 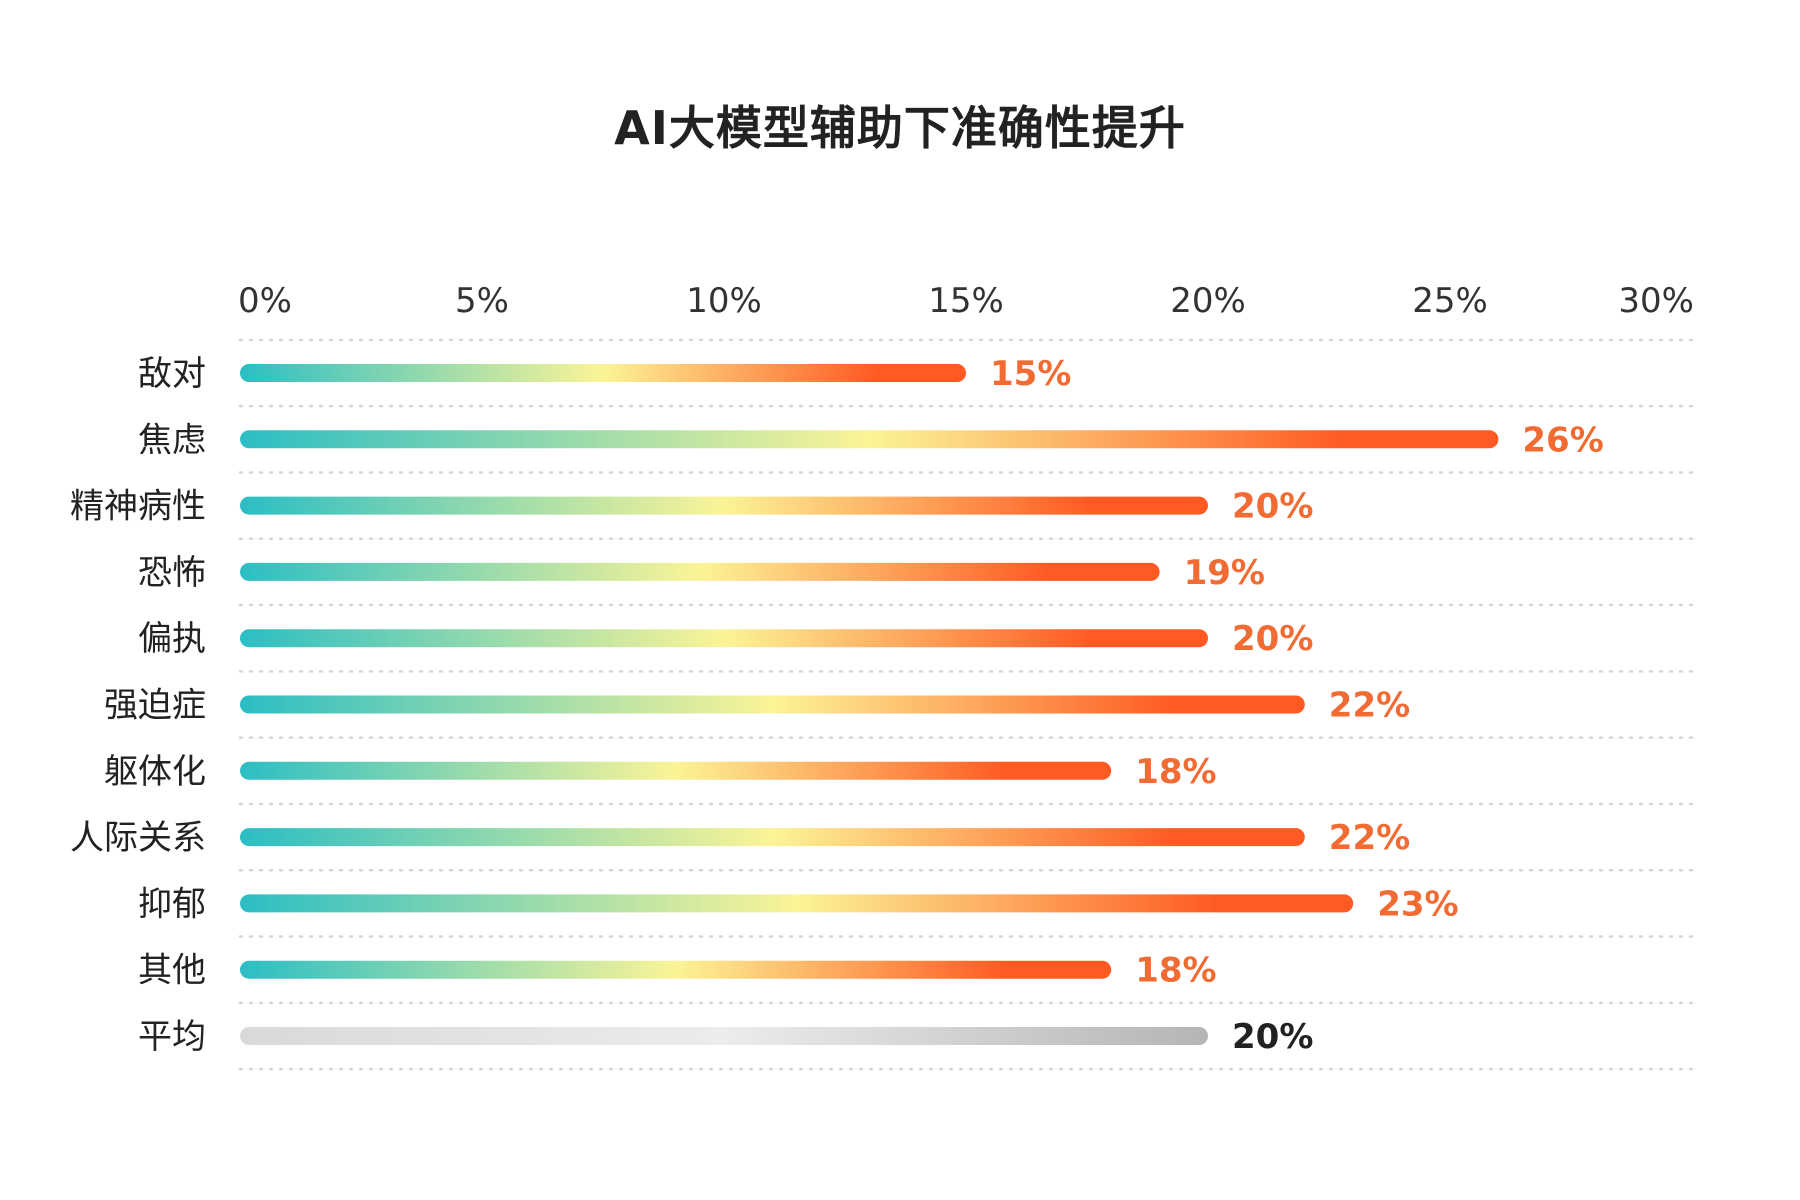 I want to click on category-label: 焦虑, so click(x=172, y=440).